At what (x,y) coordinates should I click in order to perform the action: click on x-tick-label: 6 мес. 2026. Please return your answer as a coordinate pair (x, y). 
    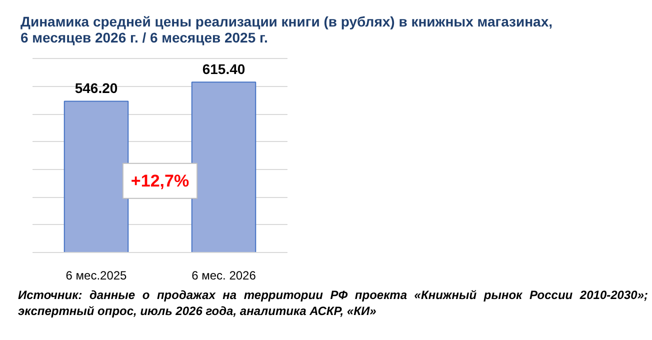
    Looking at the image, I should click on (224, 275).